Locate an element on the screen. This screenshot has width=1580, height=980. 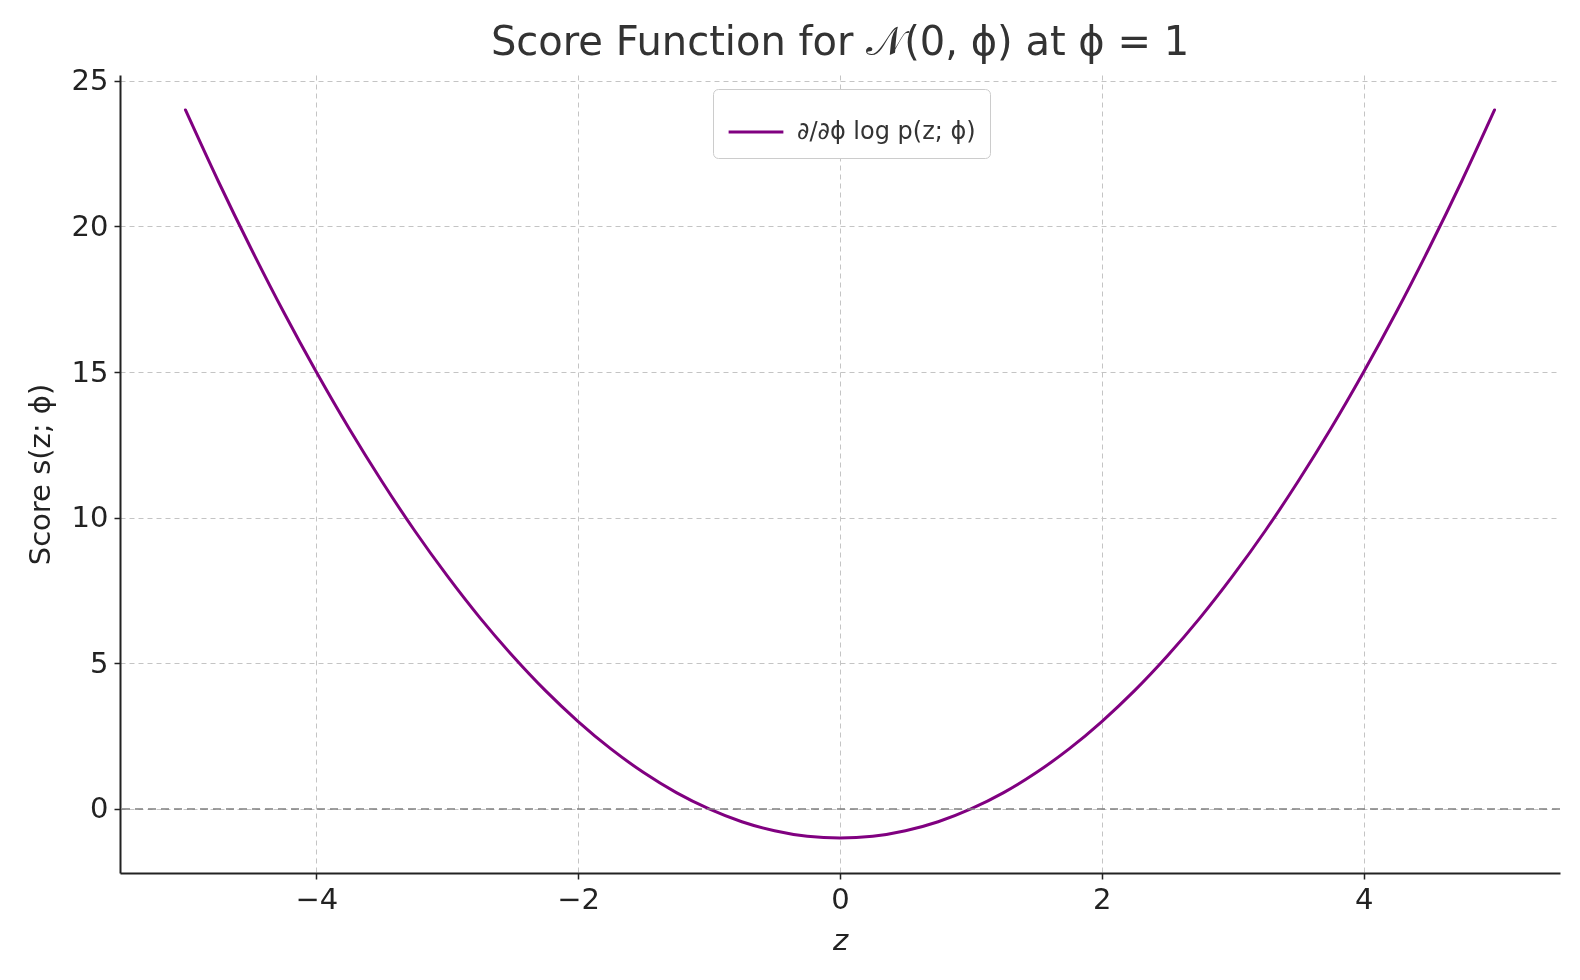
legend-label: ∂/∂ϕ log p(z; ϕ) is located at coordinates (886, 131).